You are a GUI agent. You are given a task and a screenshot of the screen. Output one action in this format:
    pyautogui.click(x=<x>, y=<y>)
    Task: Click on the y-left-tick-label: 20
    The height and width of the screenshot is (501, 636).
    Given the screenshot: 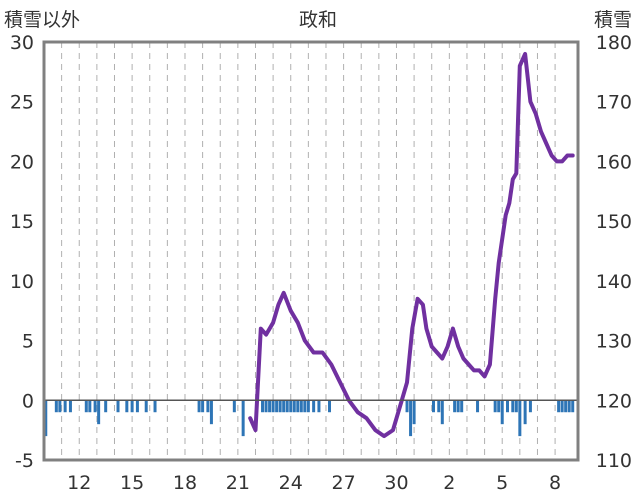 What is the action you would take?
    pyautogui.click(x=22, y=162)
    